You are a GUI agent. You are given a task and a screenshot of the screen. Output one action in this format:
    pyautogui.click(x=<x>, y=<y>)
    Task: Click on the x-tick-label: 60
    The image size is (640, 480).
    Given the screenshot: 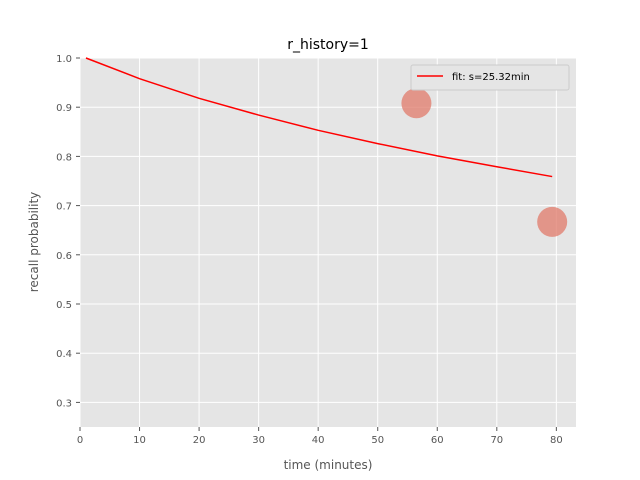 What is the action you would take?
    pyautogui.click(x=437, y=440)
    